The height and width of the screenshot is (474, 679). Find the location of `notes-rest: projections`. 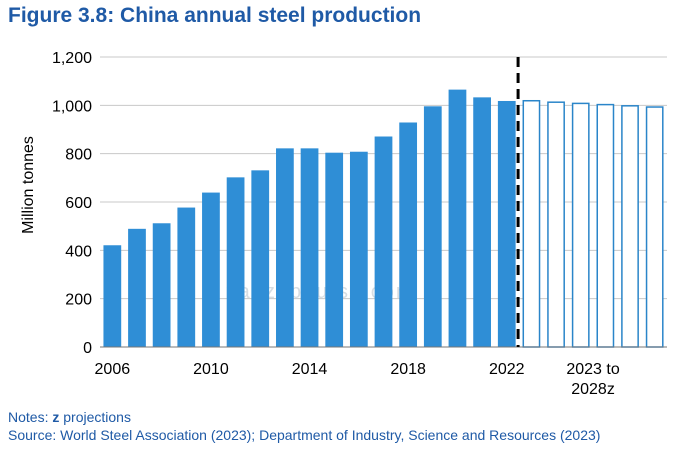

notes-rest: projections is located at coordinates (97, 417).